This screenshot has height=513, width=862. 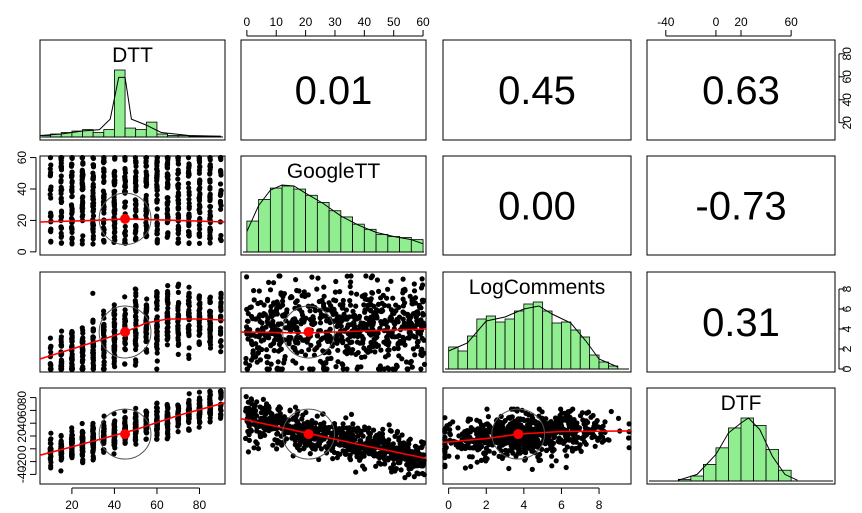 I want to click on panel-frame-r3-c1, so click(x=333, y=436).